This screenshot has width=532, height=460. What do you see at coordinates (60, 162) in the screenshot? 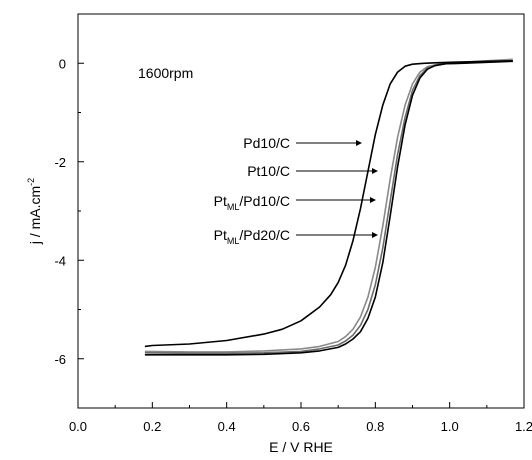
I see `y-tick-label: -2` at bounding box center [60, 162].